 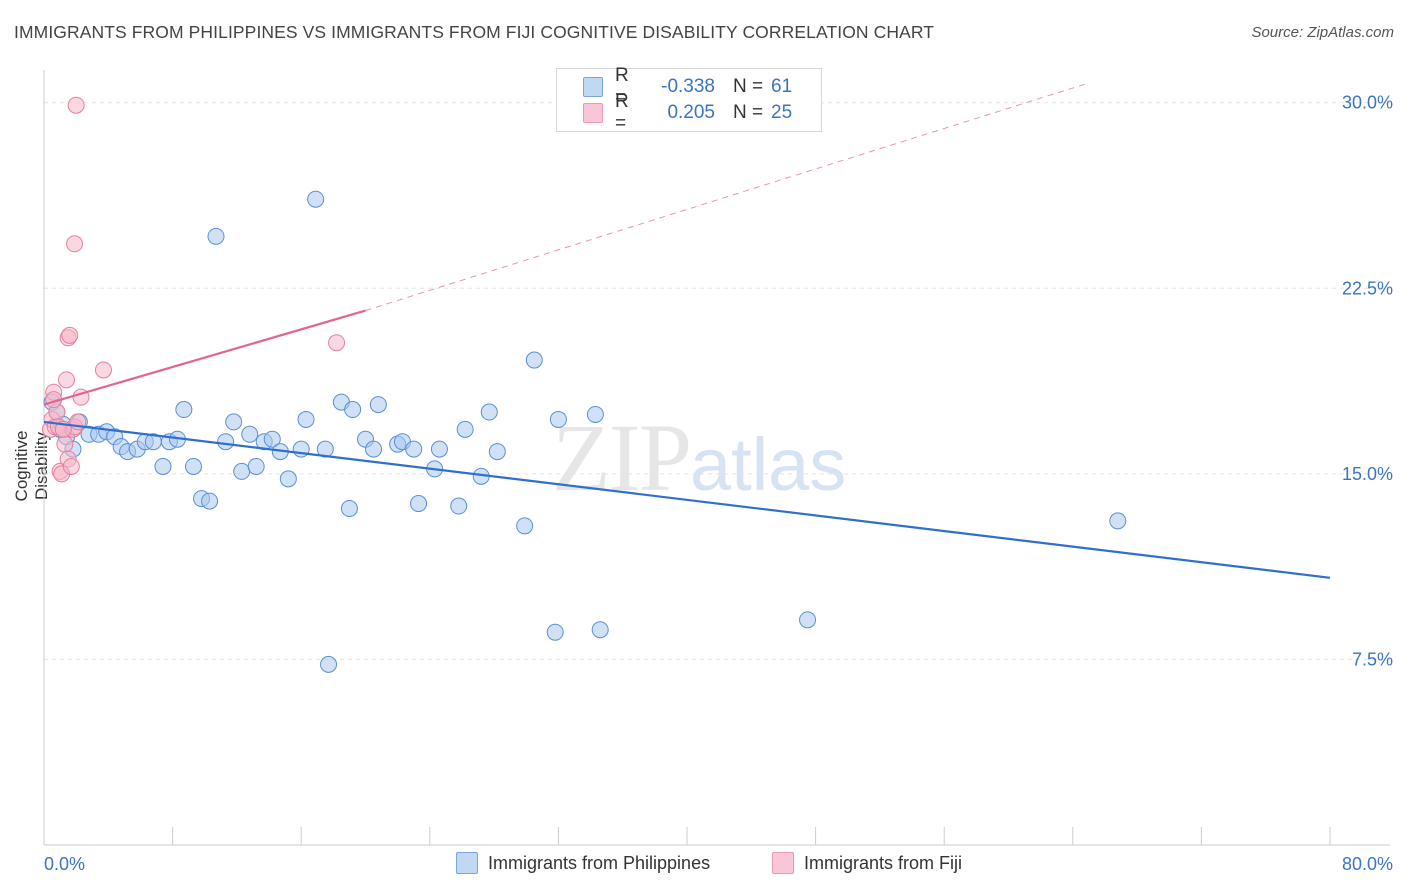 What do you see at coordinates (782, 112) in the screenshot?
I see `legend-n-value: 25` at bounding box center [782, 112].